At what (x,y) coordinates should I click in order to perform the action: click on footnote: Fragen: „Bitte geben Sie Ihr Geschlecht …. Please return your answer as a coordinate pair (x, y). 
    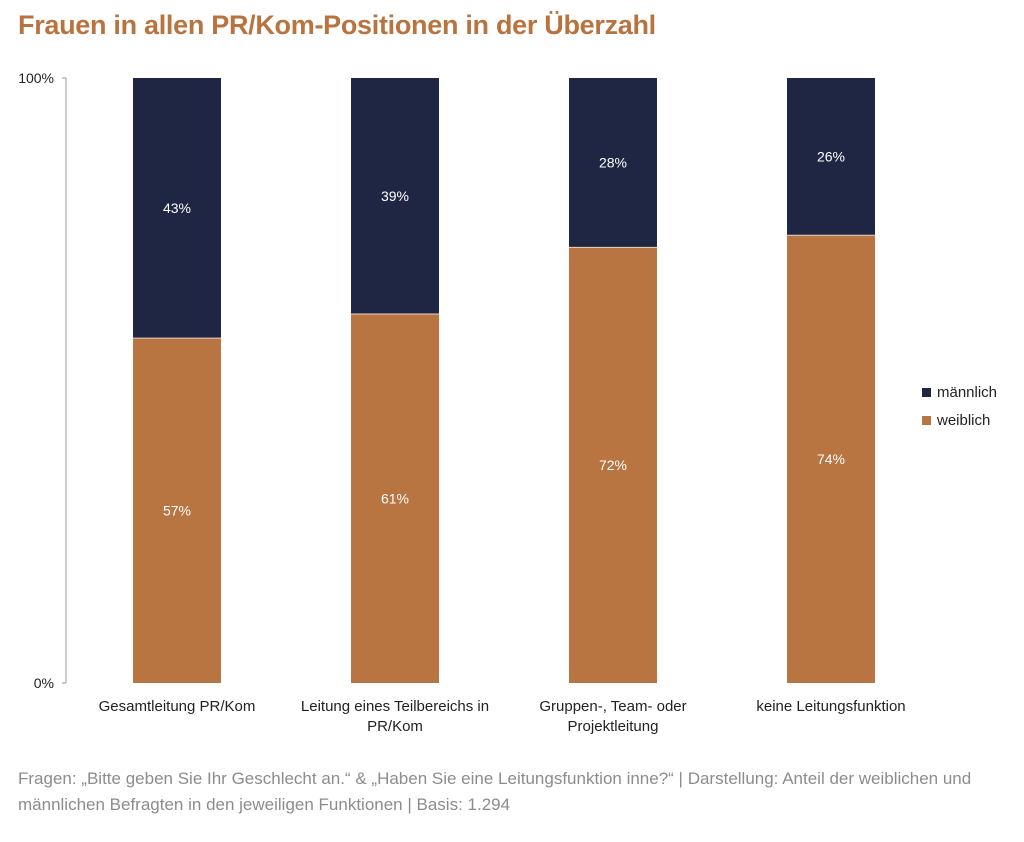
    Looking at the image, I should click on (495, 791).